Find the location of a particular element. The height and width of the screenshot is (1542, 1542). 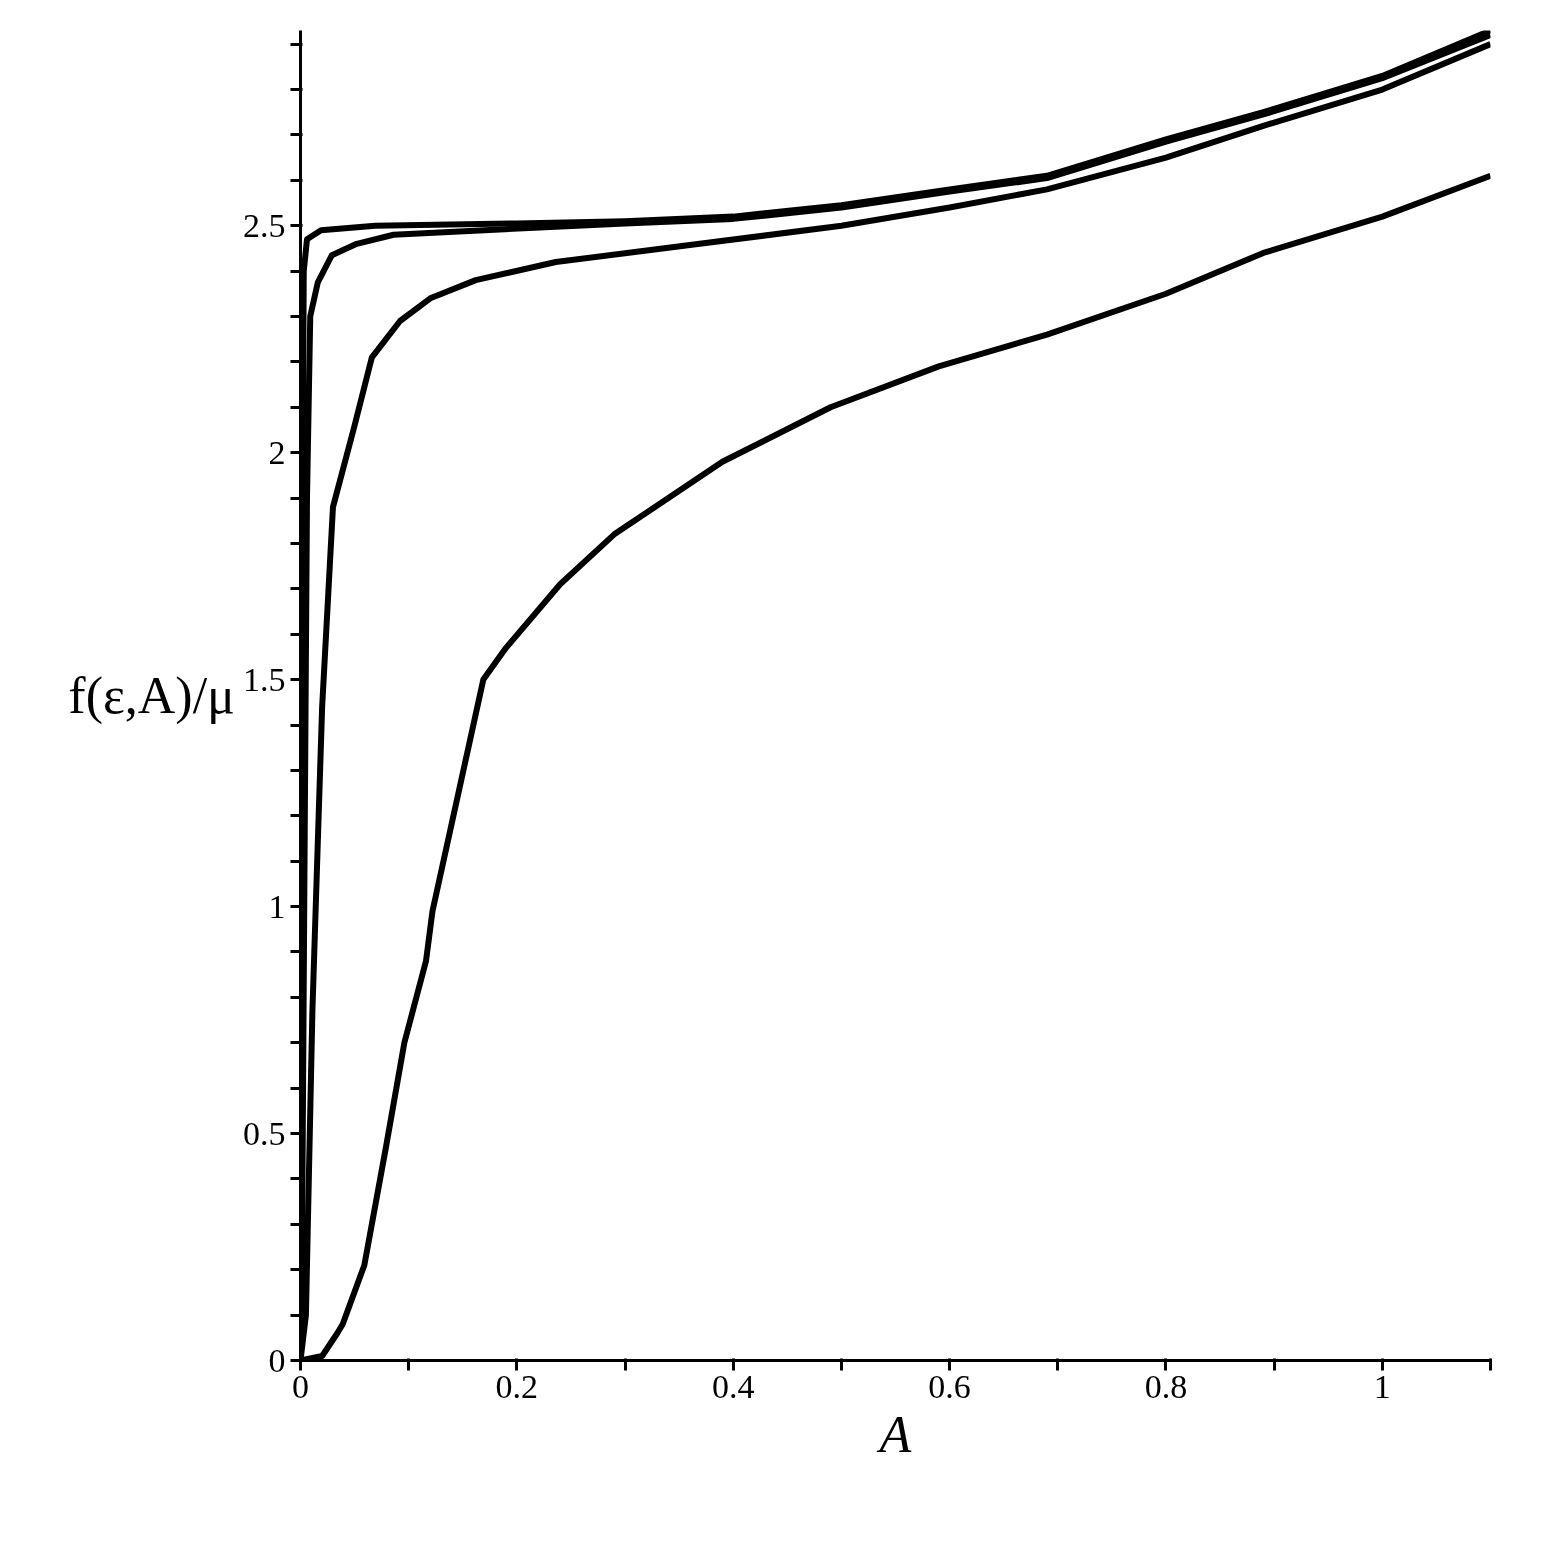

x-axis-title: A is located at coordinates (894, 1434).